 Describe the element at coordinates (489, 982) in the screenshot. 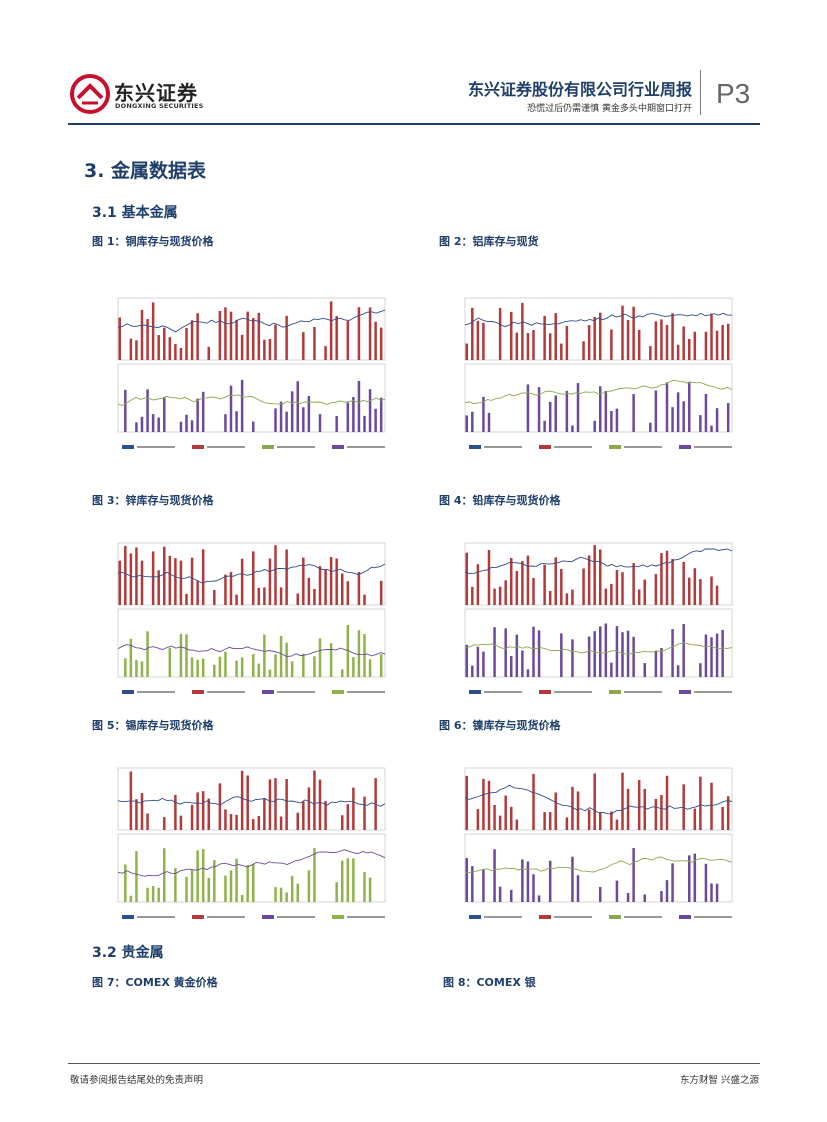

I see `figure-8-caption: 图 8：COMEX 银` at that location.